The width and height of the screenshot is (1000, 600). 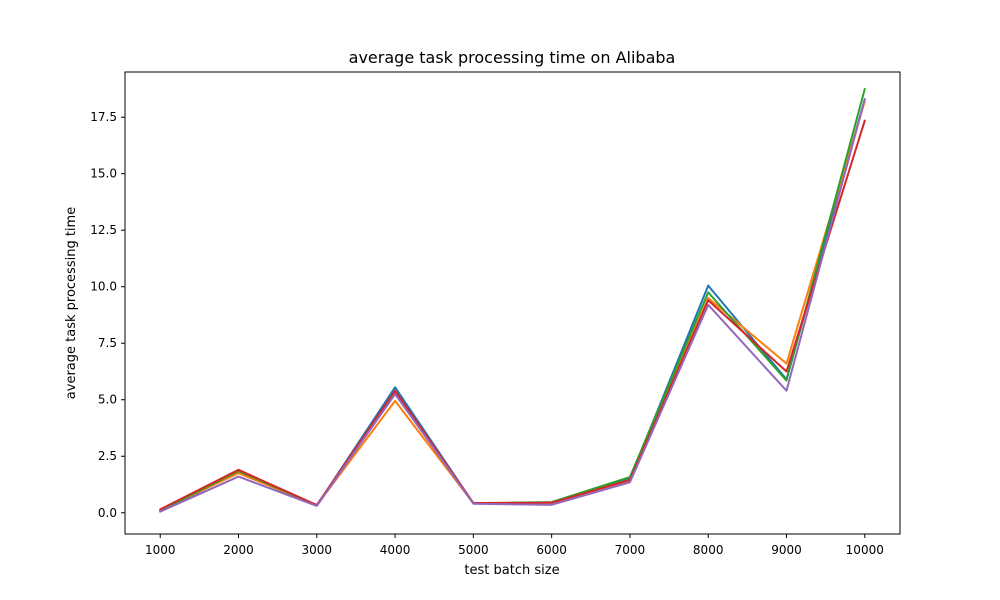 What do you see at coordinates (107, 400) in the screenshot?
I see `y-tick-label: 5.0` at bounding box center [107, 400].